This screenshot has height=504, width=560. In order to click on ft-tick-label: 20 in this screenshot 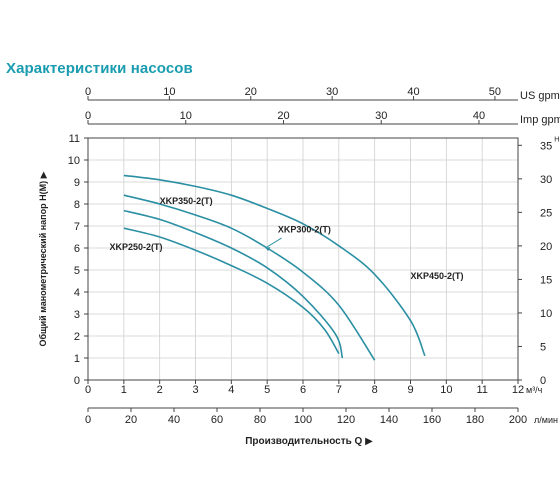, I will do `click(546, 247)`.